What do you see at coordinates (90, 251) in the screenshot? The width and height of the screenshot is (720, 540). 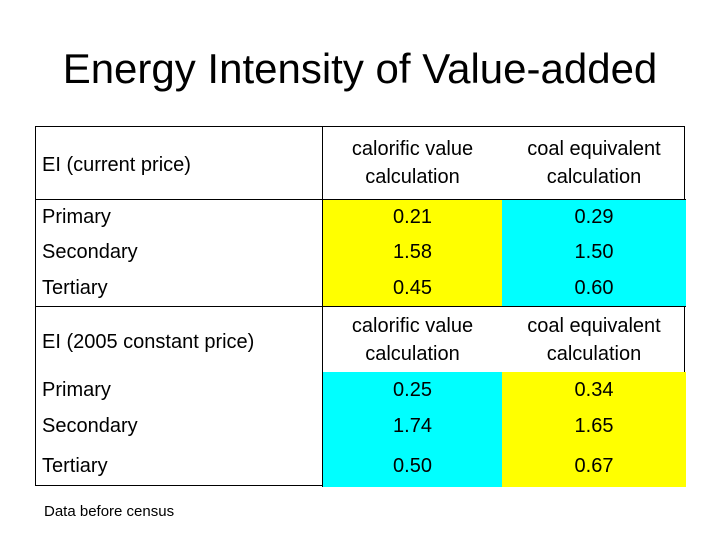 I see `row-label-secondary: Secondary` at bounding box center [90, 251].